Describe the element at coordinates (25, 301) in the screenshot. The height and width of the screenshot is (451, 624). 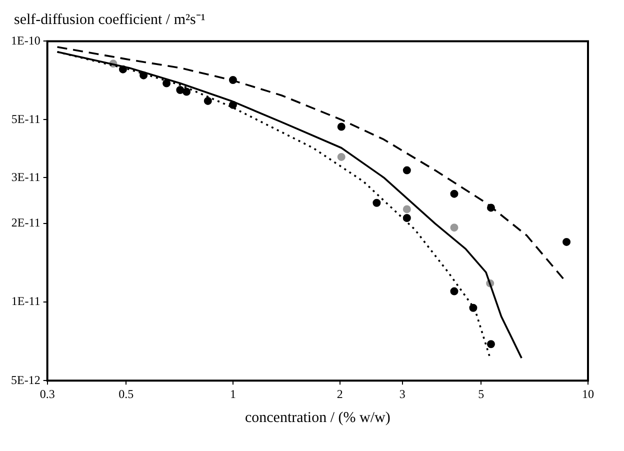
I see `y-tick-label: 1E-11` at that location.